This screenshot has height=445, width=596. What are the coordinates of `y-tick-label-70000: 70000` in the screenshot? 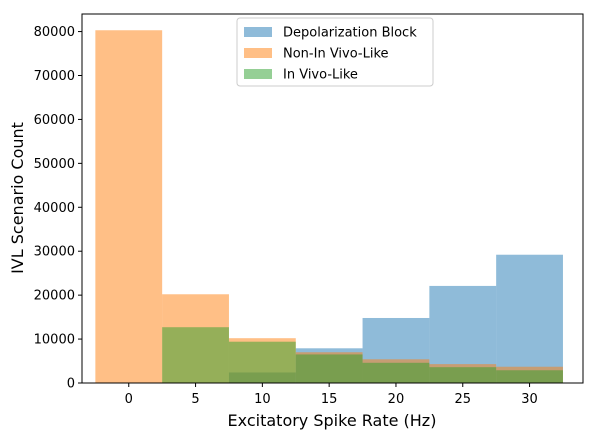 It's located at (54, 76).